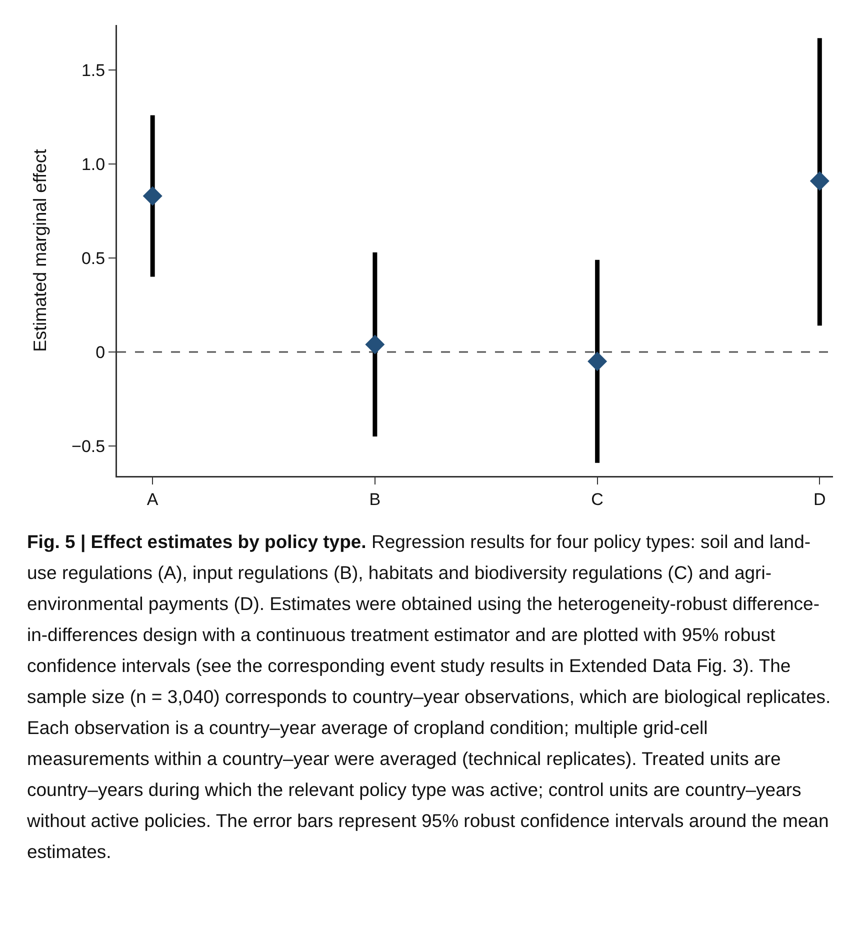 Image resolution: width=855 pixels, height=927 pixels. What do you see at coordinates (89, 446) in the screenshot?
I see `y-tick-label: −0.5` at bounding box center [89, 446].